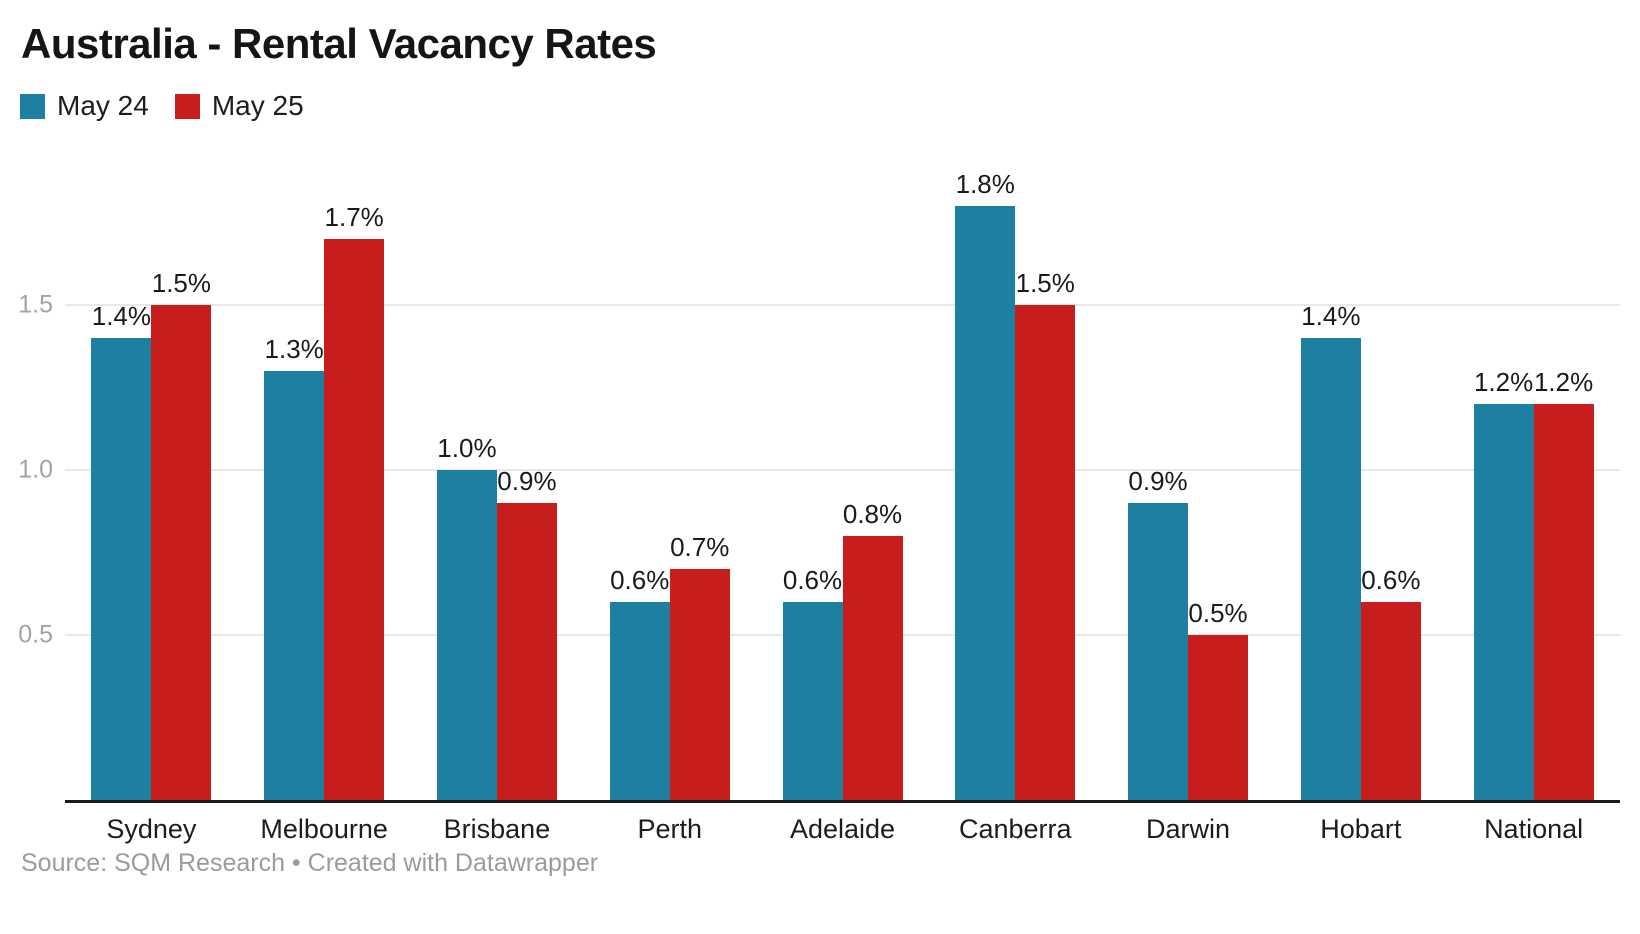 This screenshot has width=1640, height=934. I want to click on bar-may-25-darwin, so click(1218, 717).